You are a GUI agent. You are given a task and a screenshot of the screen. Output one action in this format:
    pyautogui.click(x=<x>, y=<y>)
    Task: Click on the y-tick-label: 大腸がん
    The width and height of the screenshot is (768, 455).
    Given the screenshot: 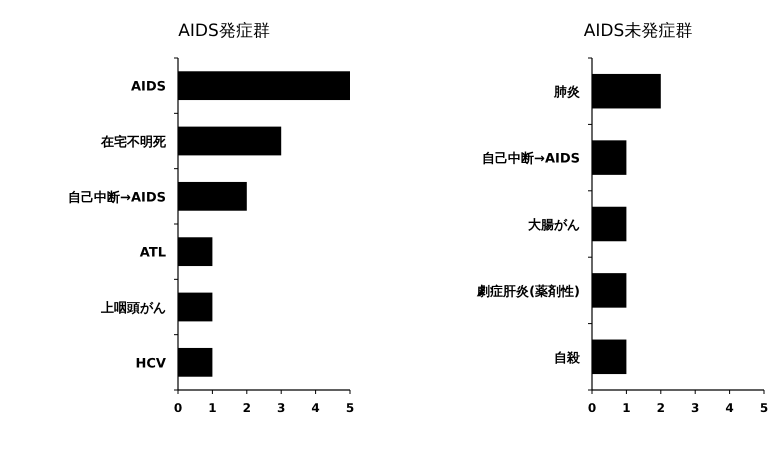 What is the action you would take?
    pyautogui.click(x=554, y=225)
    